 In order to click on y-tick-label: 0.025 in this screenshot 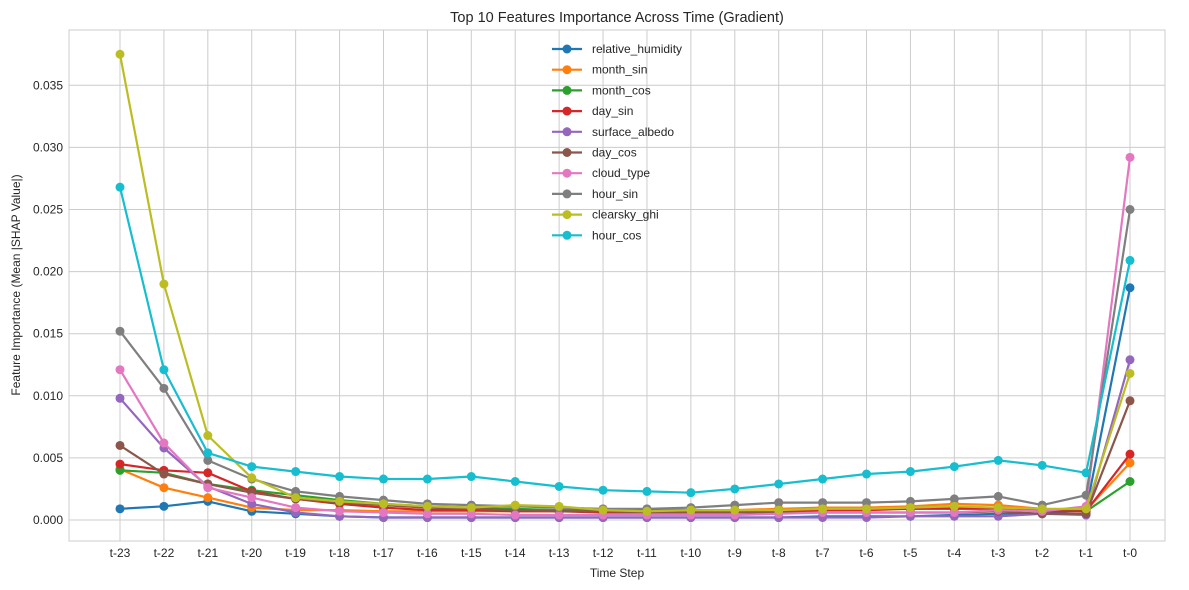, I will do `click(48, 210)`.